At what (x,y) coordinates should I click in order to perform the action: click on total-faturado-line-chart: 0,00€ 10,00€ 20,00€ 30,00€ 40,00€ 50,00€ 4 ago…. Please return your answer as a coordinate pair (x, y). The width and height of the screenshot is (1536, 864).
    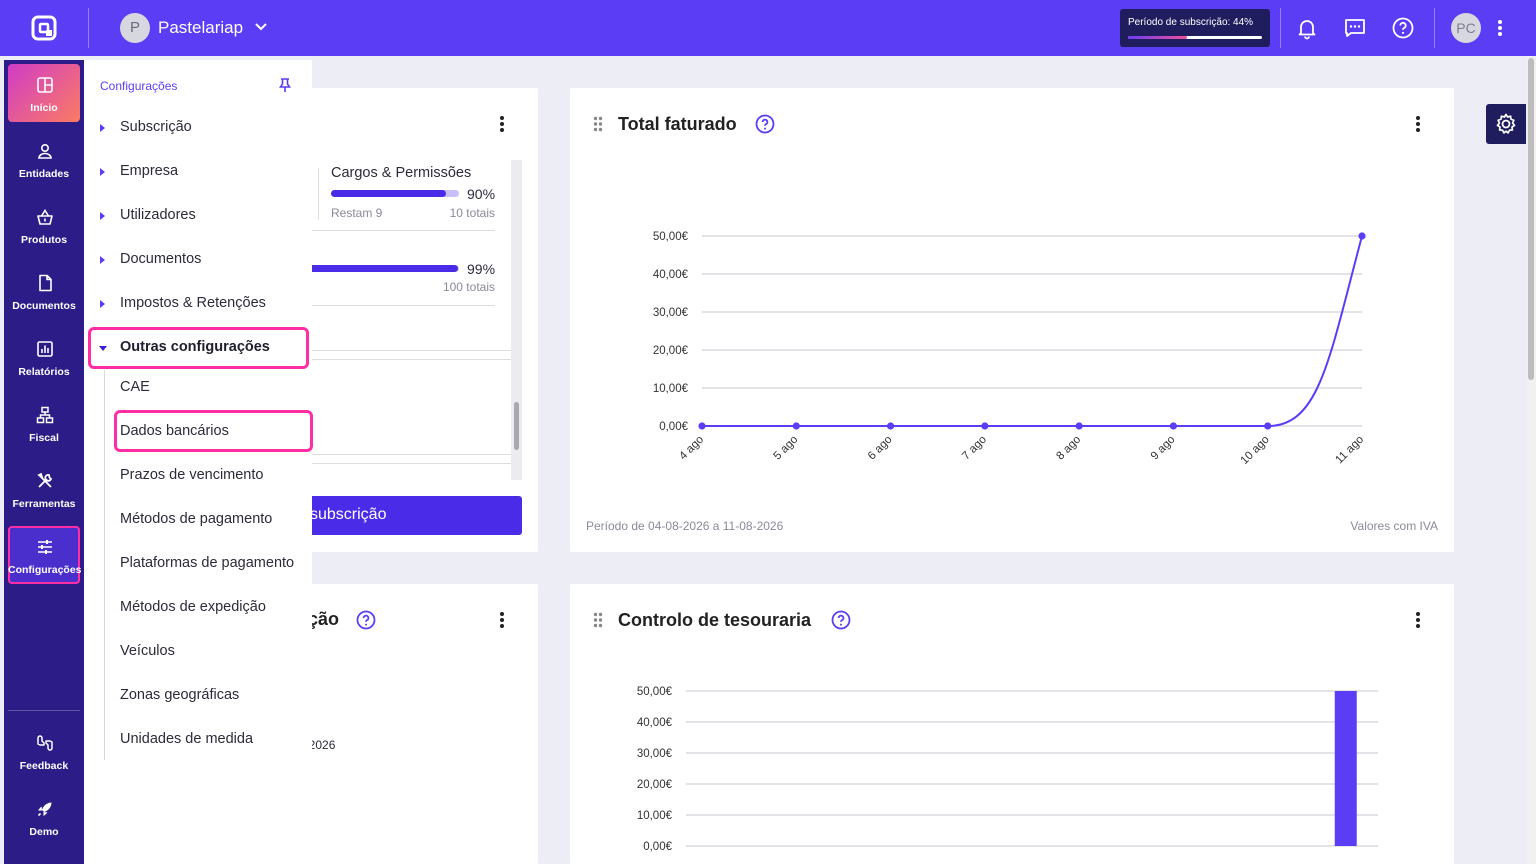
    Looking at the image, I should click on (1009, 349).